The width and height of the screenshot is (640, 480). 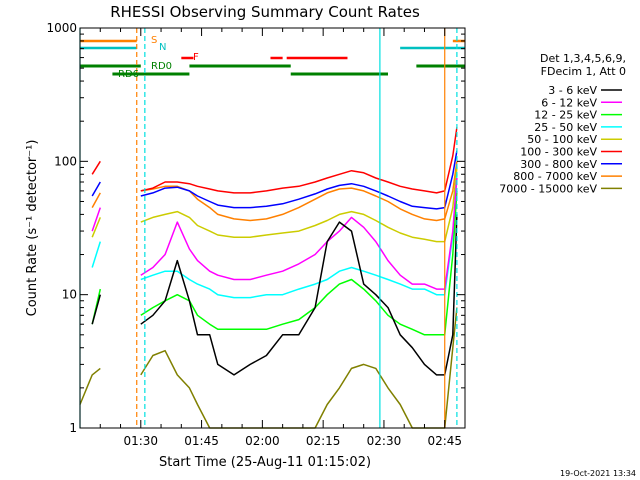 What do you see at coordinates (161, 66) in the screenshot?
I see `flag-label-rd0: RD0` at bounding box center [161, 66].